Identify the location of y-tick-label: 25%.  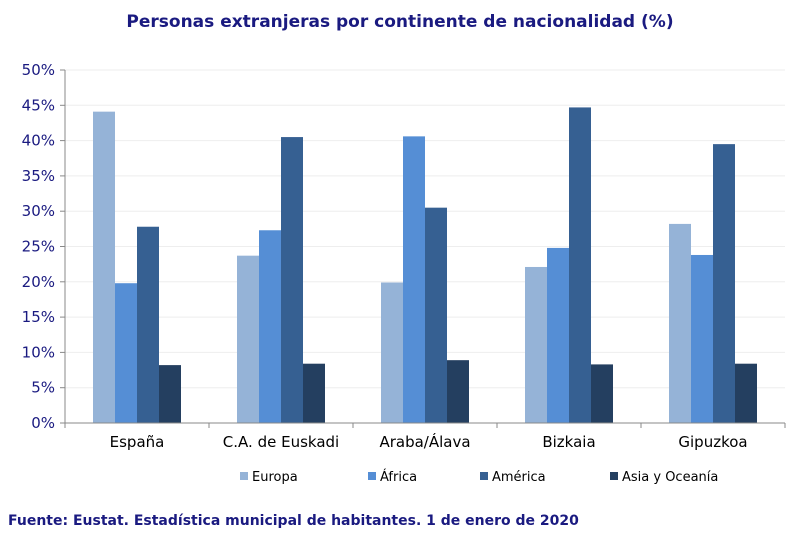
(38, 247).